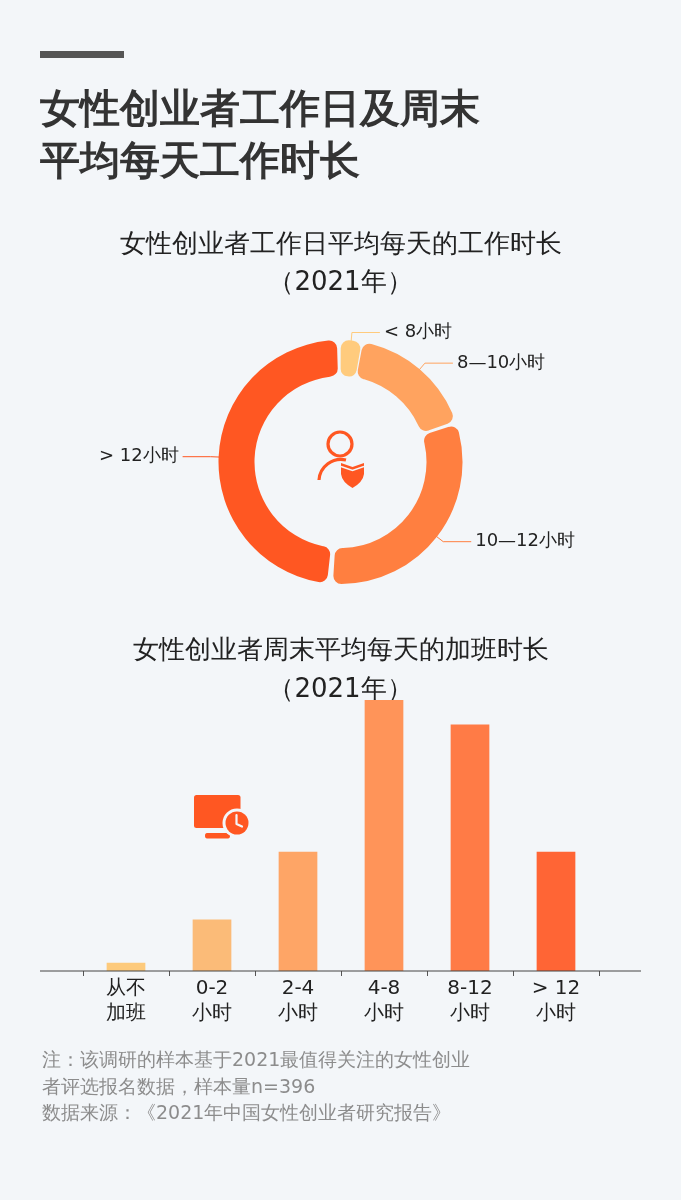 The height and width of the screenshot is (1200, 681). What do you see at coordinates (470, 999) in the screenshot?
I see `x-tick-label: 8-12小时` at bounding box center [470, 999].